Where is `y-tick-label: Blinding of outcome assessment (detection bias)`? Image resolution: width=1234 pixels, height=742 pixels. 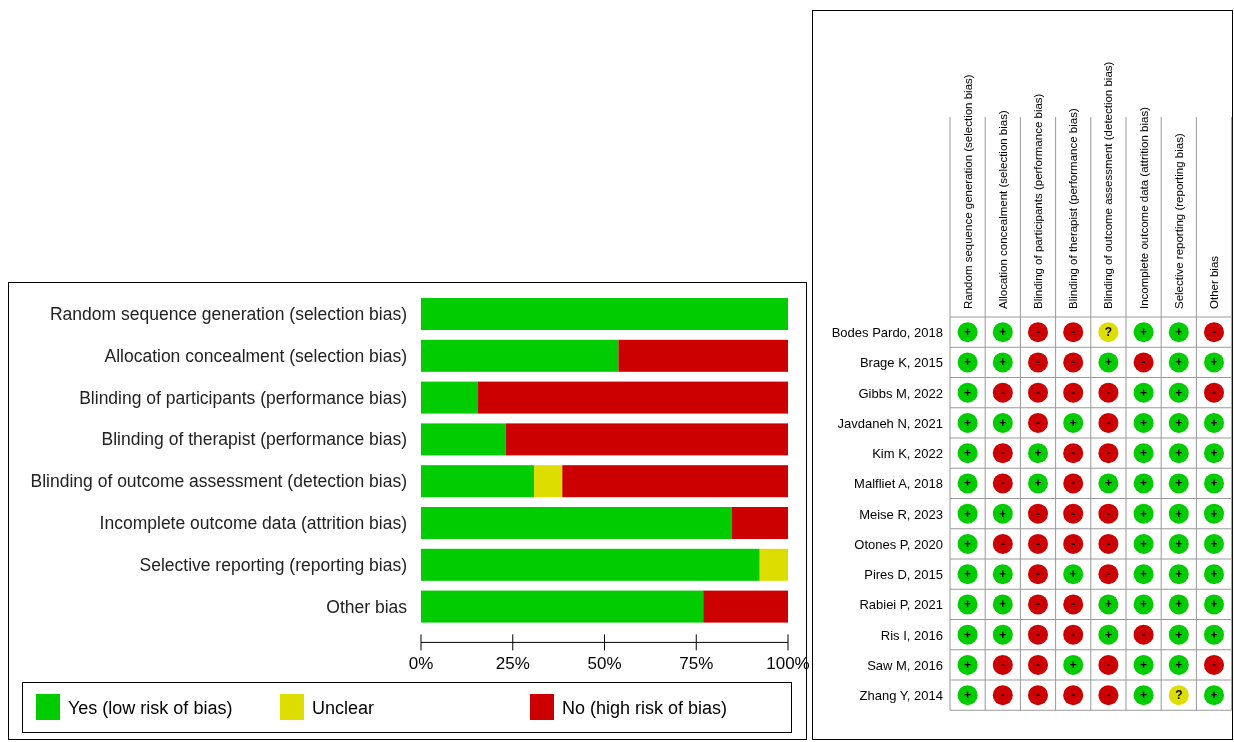 y-tick-label: Blinding of outcome assessment (detection bias) is located at coordinates (218, 481).